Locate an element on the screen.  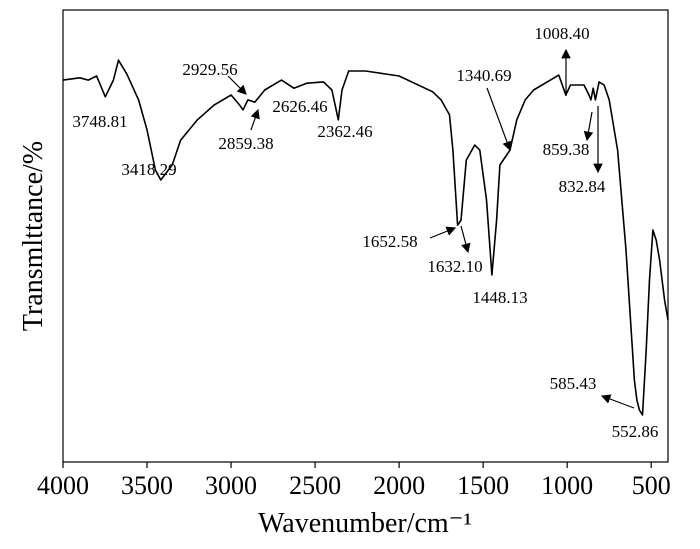
peak-label: 1008.40 is located at coordinates (561, 33).